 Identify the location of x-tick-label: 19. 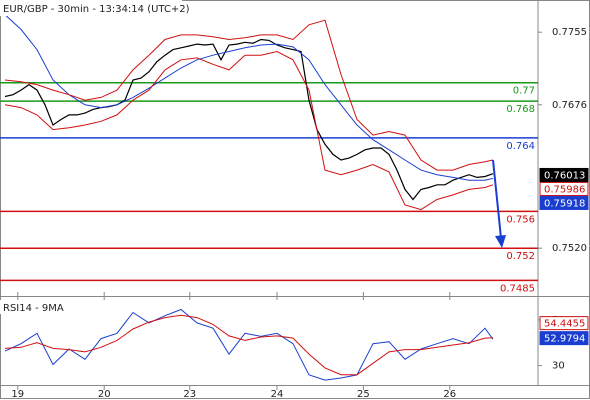
(17, 394).